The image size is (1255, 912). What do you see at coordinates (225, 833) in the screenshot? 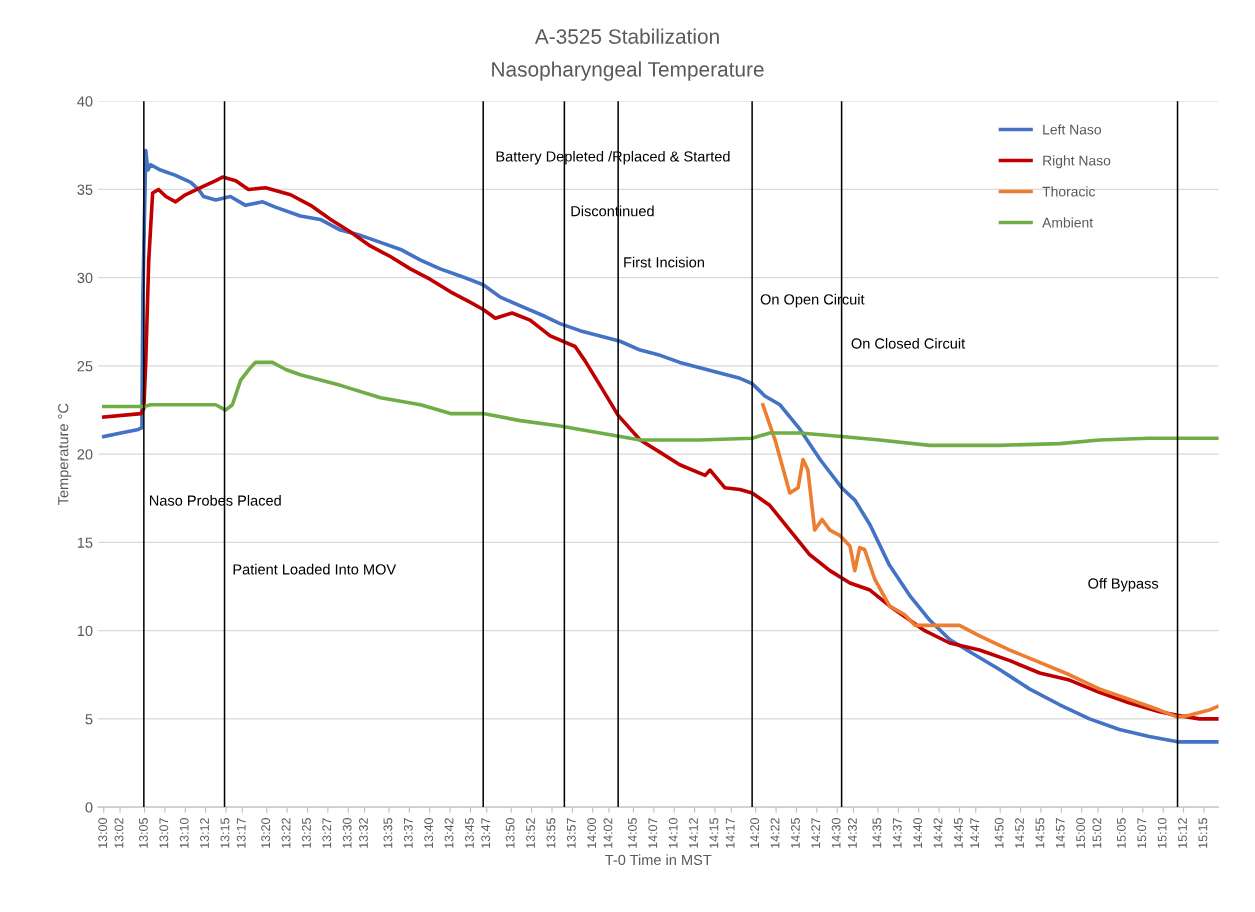
I see `x-tick-label: 13:15` at bounding box center [225, 833].